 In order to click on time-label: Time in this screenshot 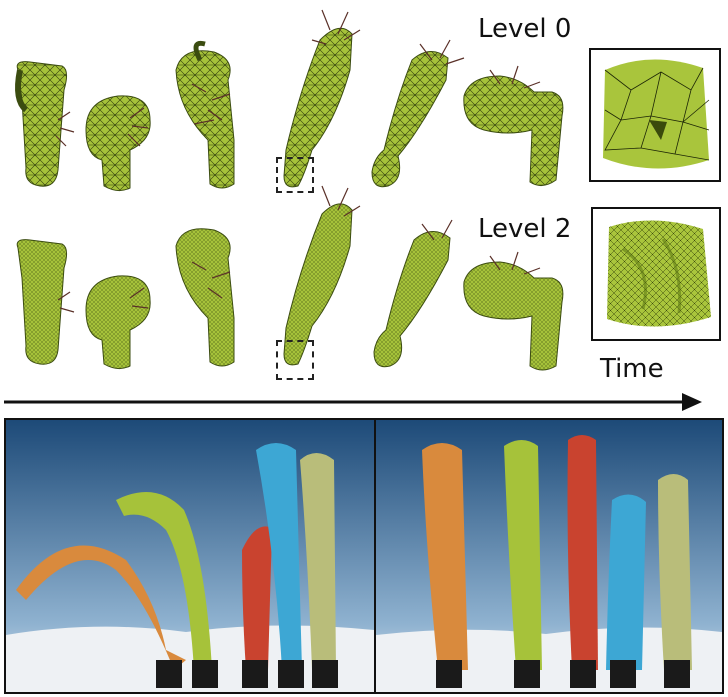, I will do `click(632, 369)`.